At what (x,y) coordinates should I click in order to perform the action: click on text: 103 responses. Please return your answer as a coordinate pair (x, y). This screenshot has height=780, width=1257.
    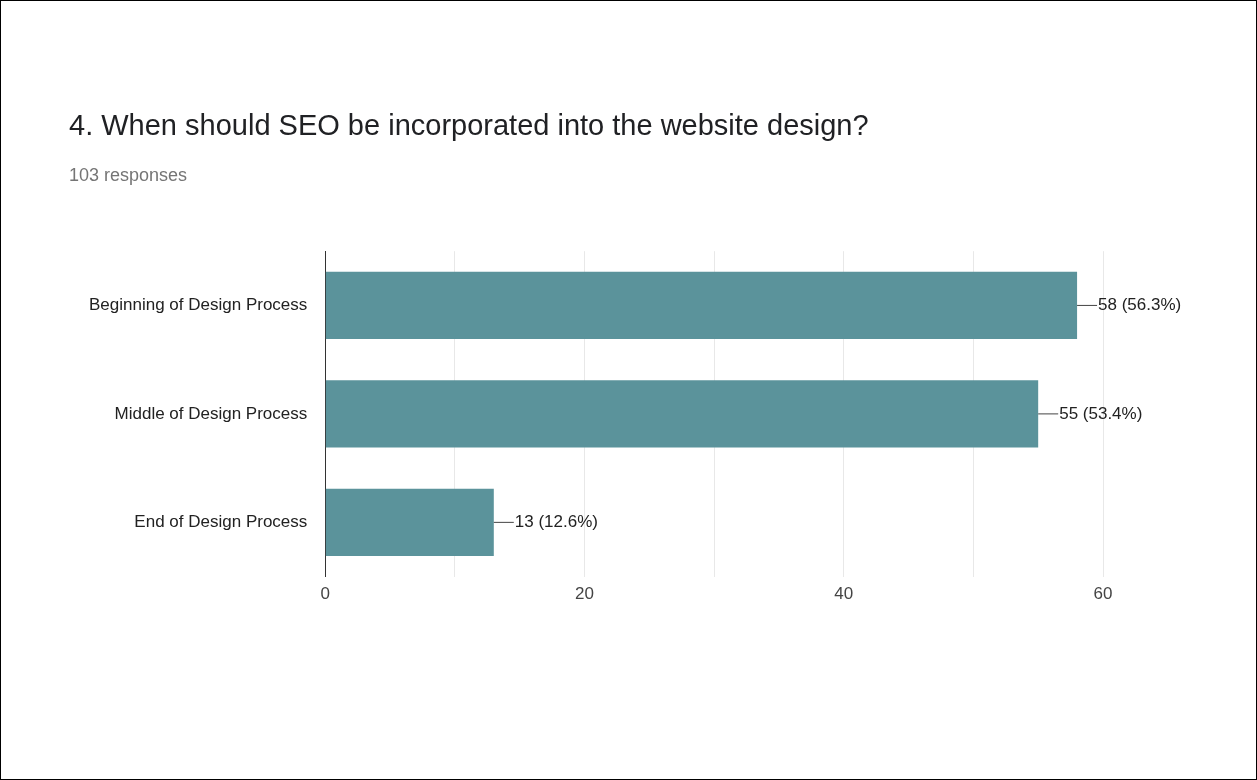
    Looking at the image, I should click on (128, 175).